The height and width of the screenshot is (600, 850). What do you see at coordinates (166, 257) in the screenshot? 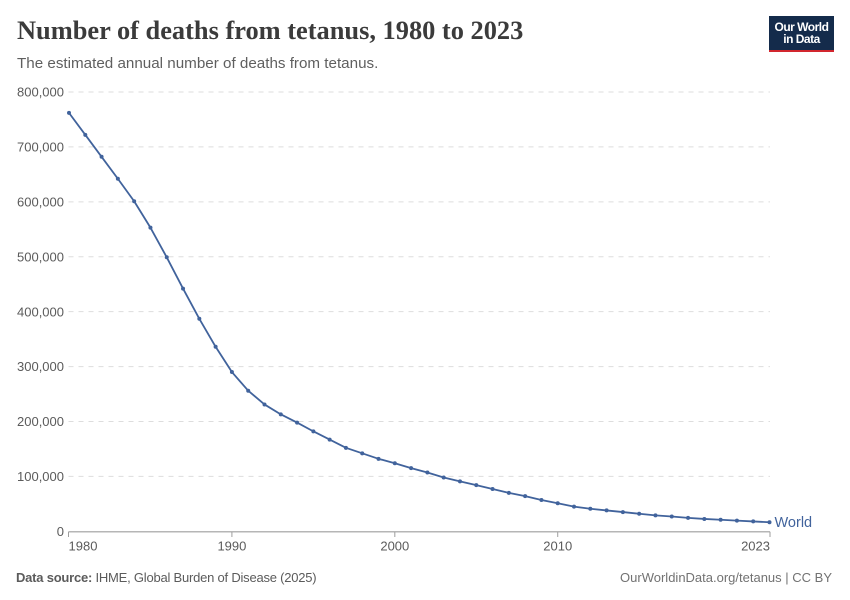
I see `data-point-1986` at bounding box center [166, 257].